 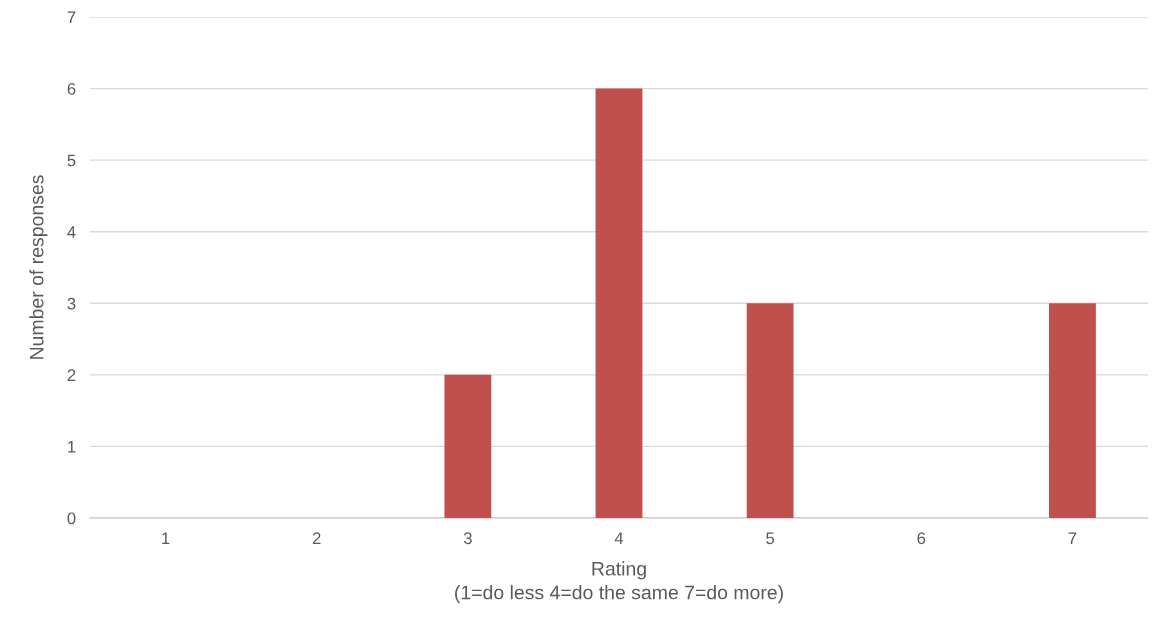 What do you see at coordinates (316, 538) in the screenshot?
I see `x-tick-label: 2` at bounding box center [316, 538].